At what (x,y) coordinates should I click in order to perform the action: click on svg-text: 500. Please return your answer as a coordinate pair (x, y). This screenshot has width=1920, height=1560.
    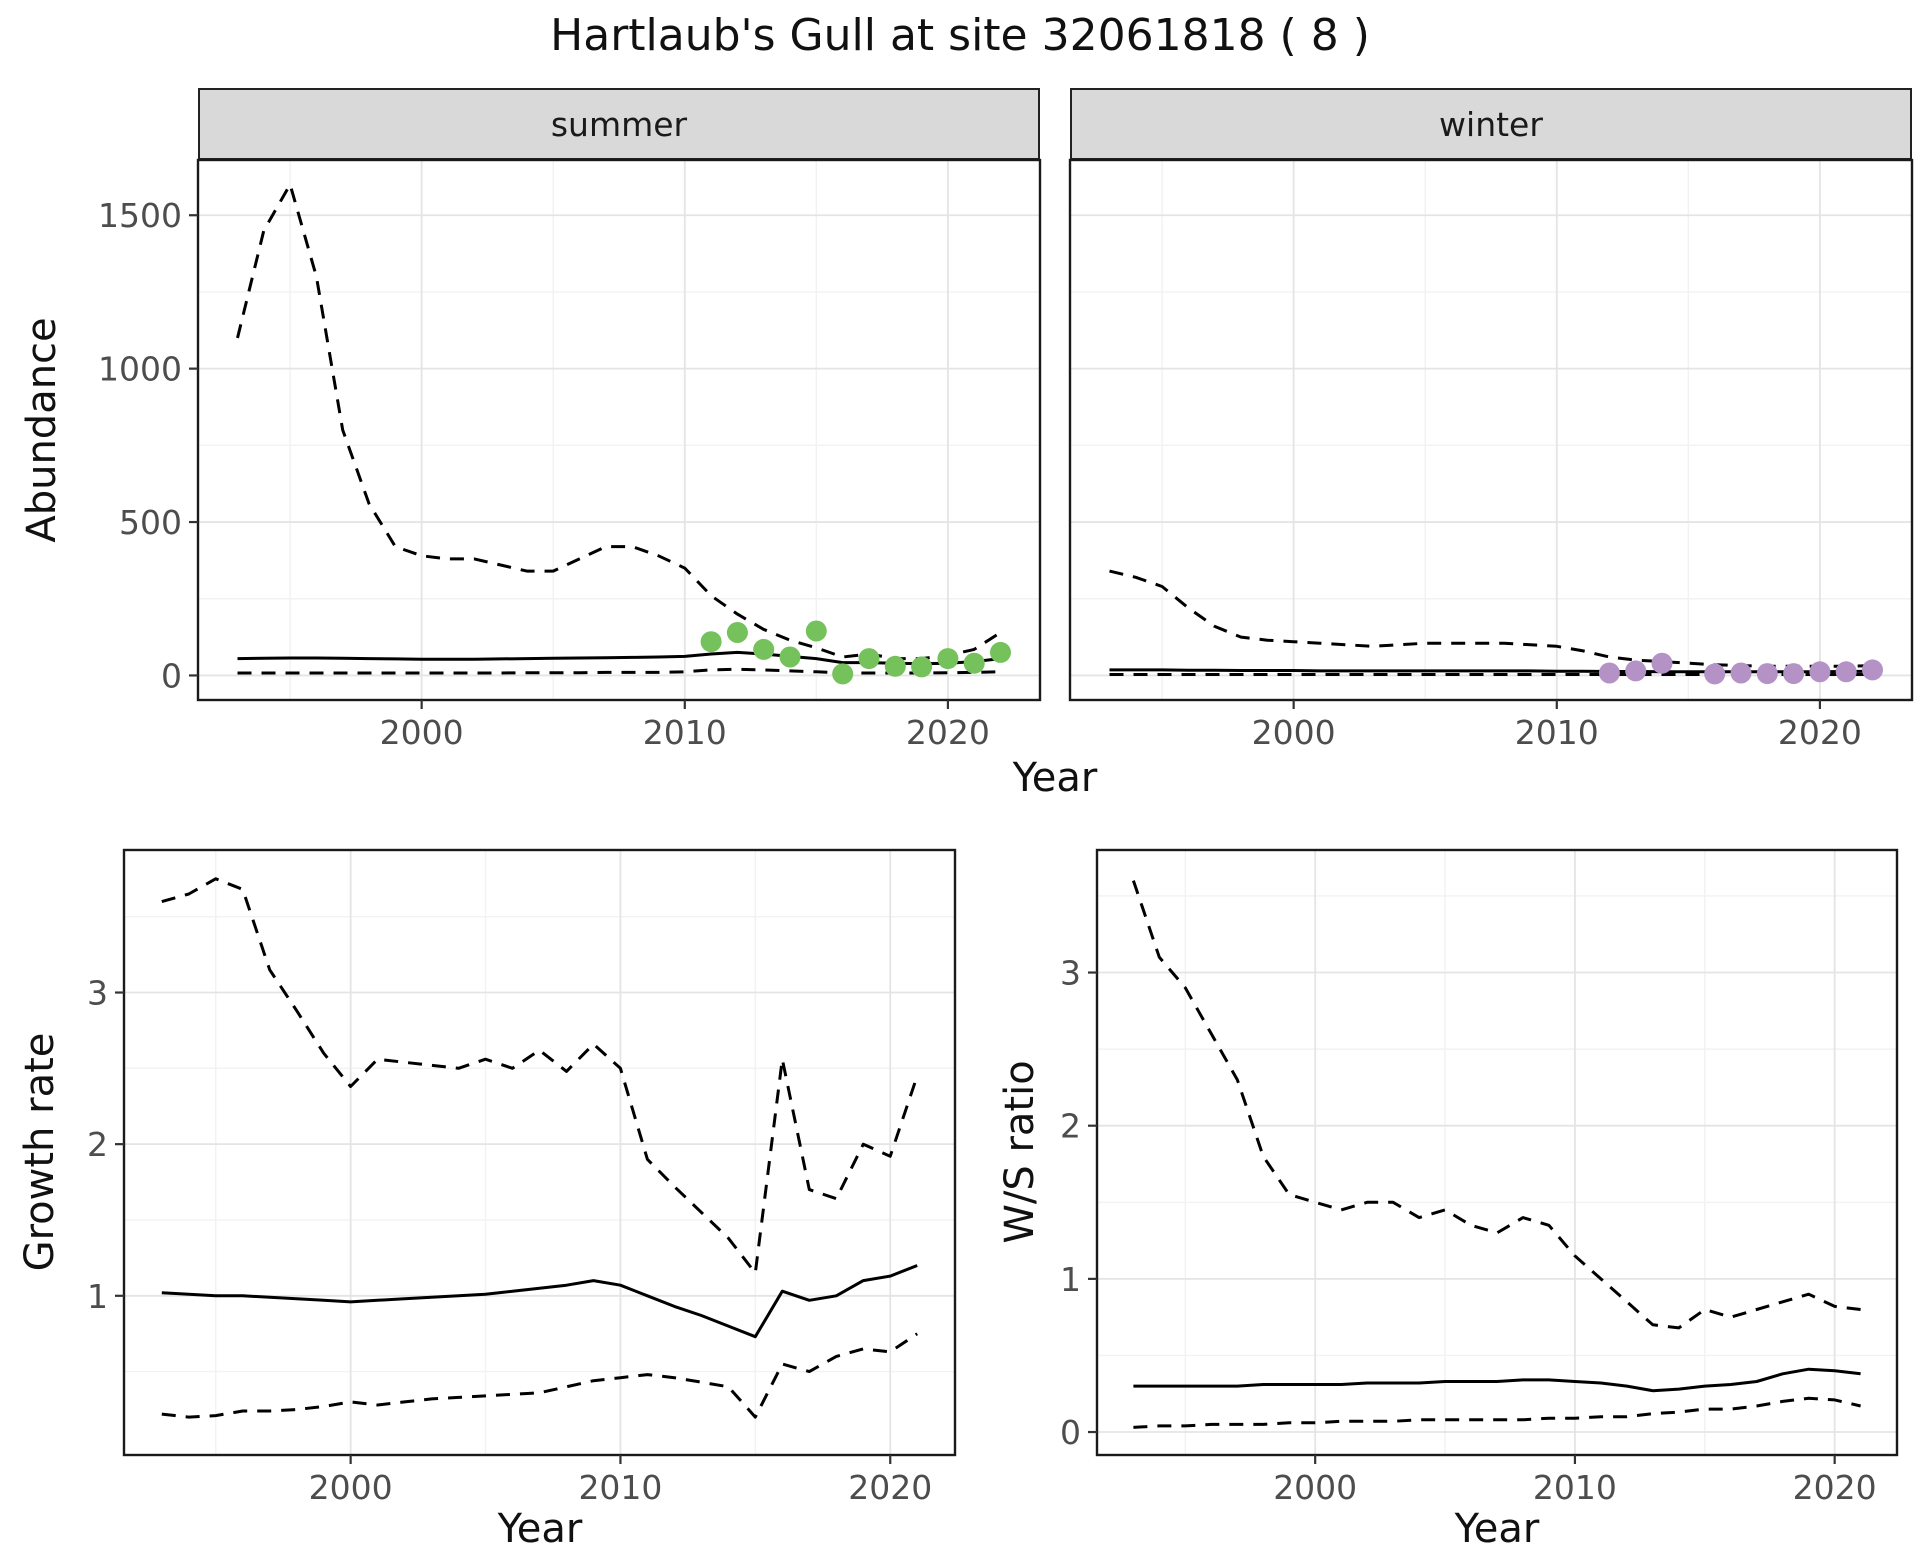
    Looking at the image, I should click on (150, 522).